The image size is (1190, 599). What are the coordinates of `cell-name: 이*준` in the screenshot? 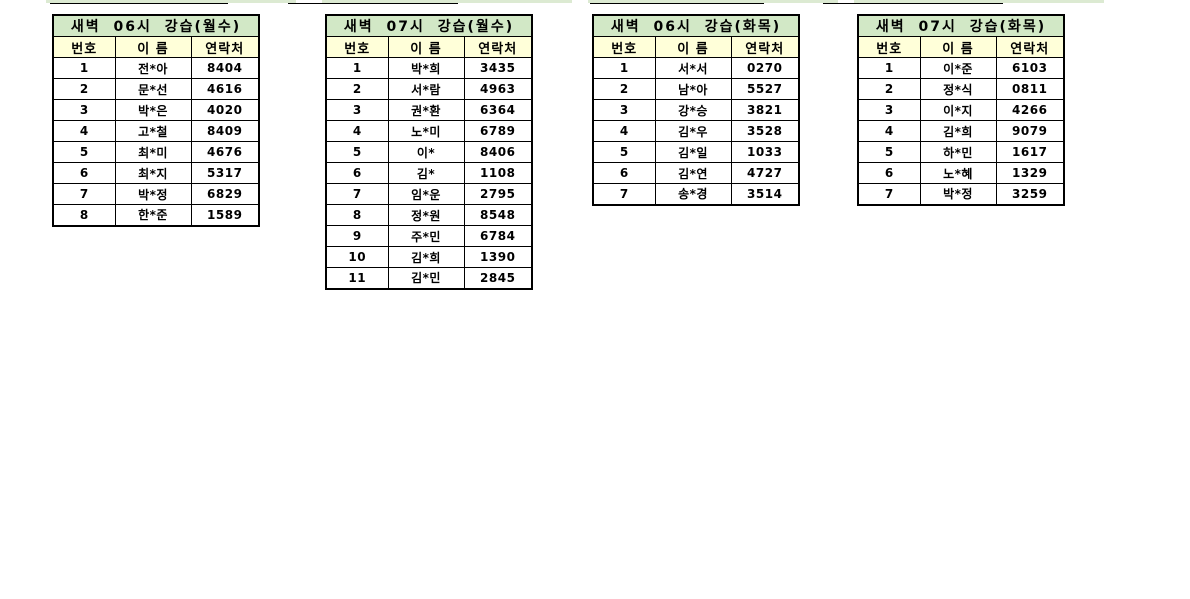 It's located at (958, 68).